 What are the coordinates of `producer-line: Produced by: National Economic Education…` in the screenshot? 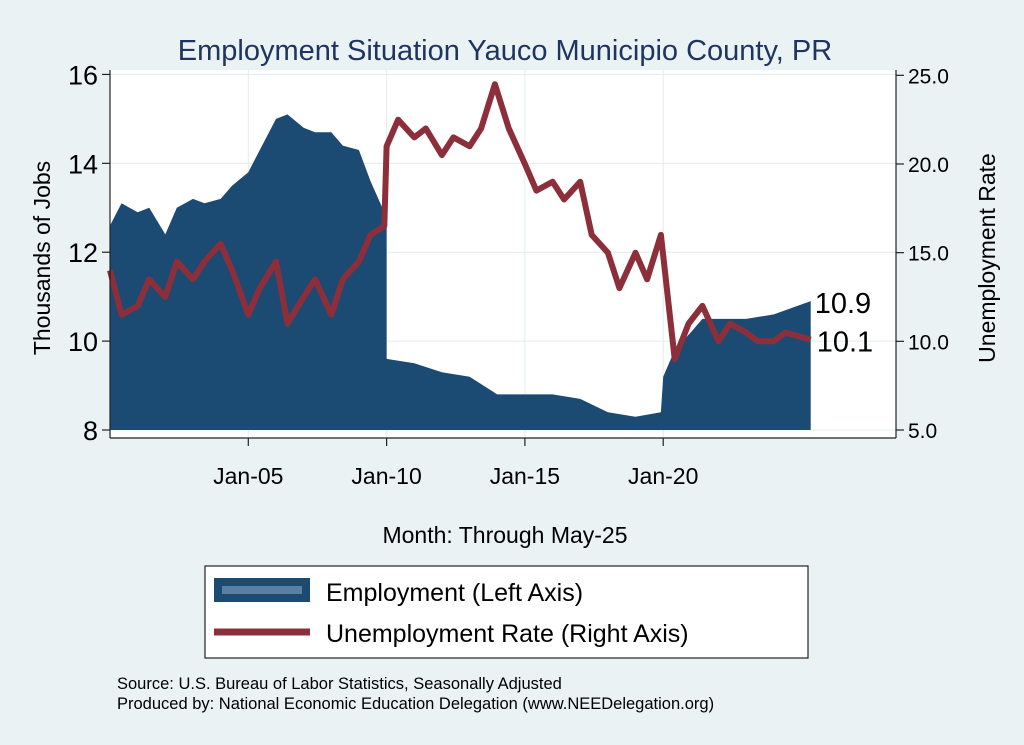 It's located at (415, 704).